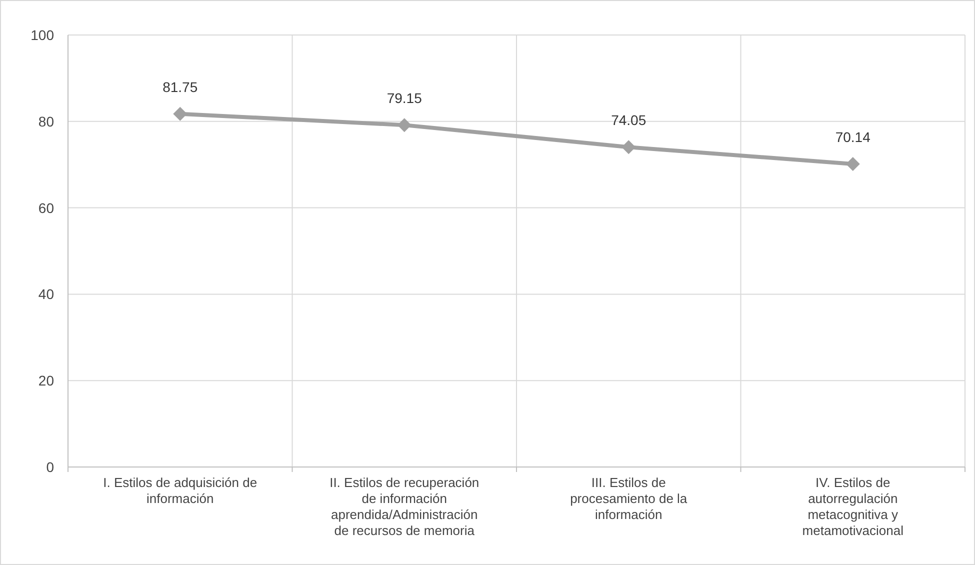 Image resolution: width=975 pixels, height=565 pixels. What do you see at coordinates (404, 98) in the screenshot?
I see `data-label: 79.15` at bounding box center [404, 98].